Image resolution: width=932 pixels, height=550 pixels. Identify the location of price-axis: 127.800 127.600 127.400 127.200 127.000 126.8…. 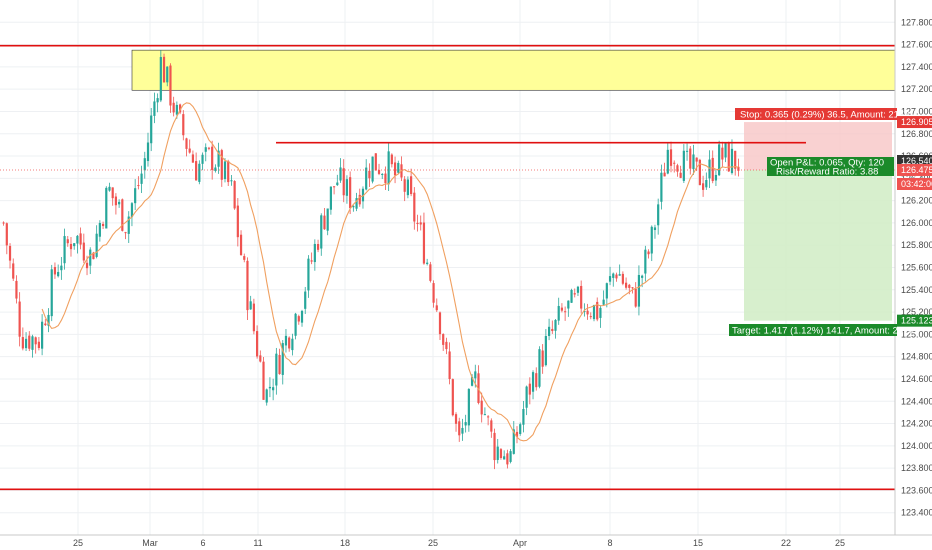
(916, 267).